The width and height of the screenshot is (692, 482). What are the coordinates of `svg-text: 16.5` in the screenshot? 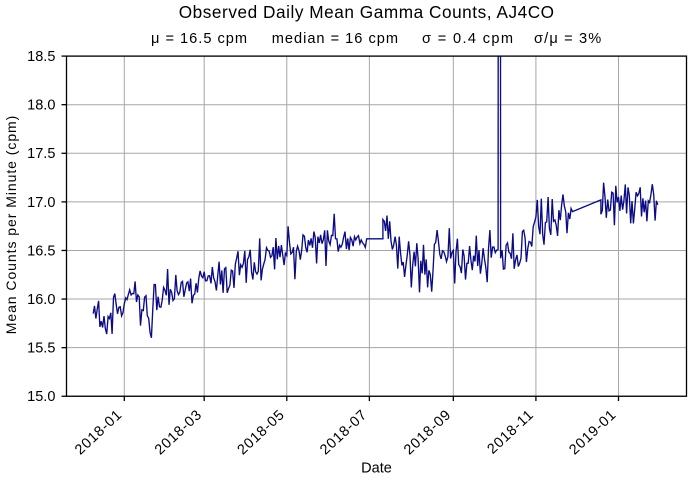 It's located at (41, 251).